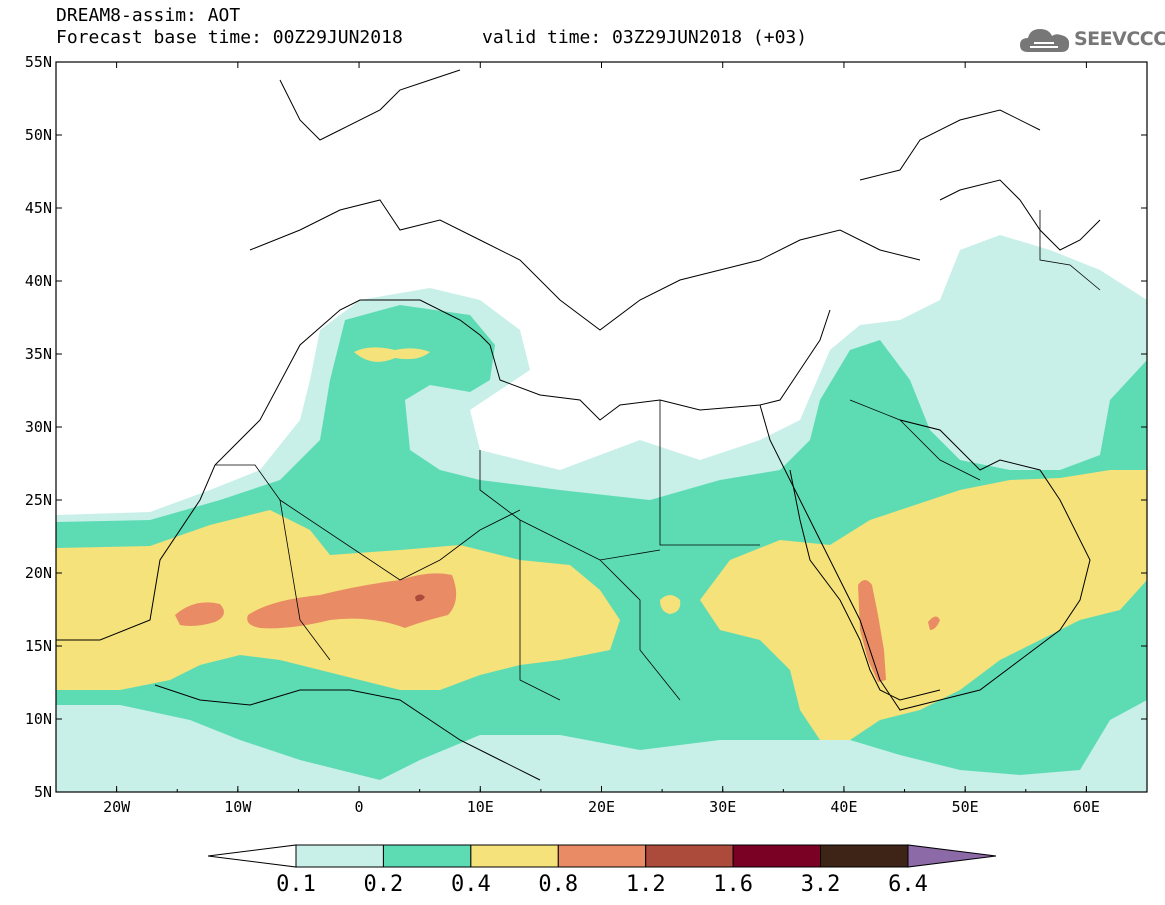 This screenshot has width=1165, height=905. What do you see at coordinates (238, 807) in the screenshot?
I see `longitude-label: 10W` at bounding box center [238, 807].